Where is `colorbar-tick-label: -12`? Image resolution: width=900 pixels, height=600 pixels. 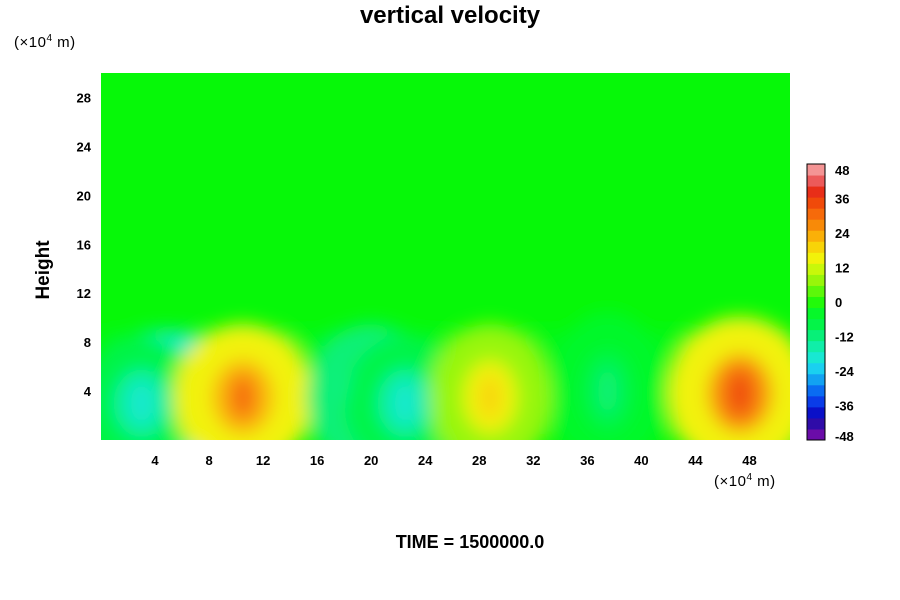
colorbar-tick-label: -12 is located at coordinates (844, 337).